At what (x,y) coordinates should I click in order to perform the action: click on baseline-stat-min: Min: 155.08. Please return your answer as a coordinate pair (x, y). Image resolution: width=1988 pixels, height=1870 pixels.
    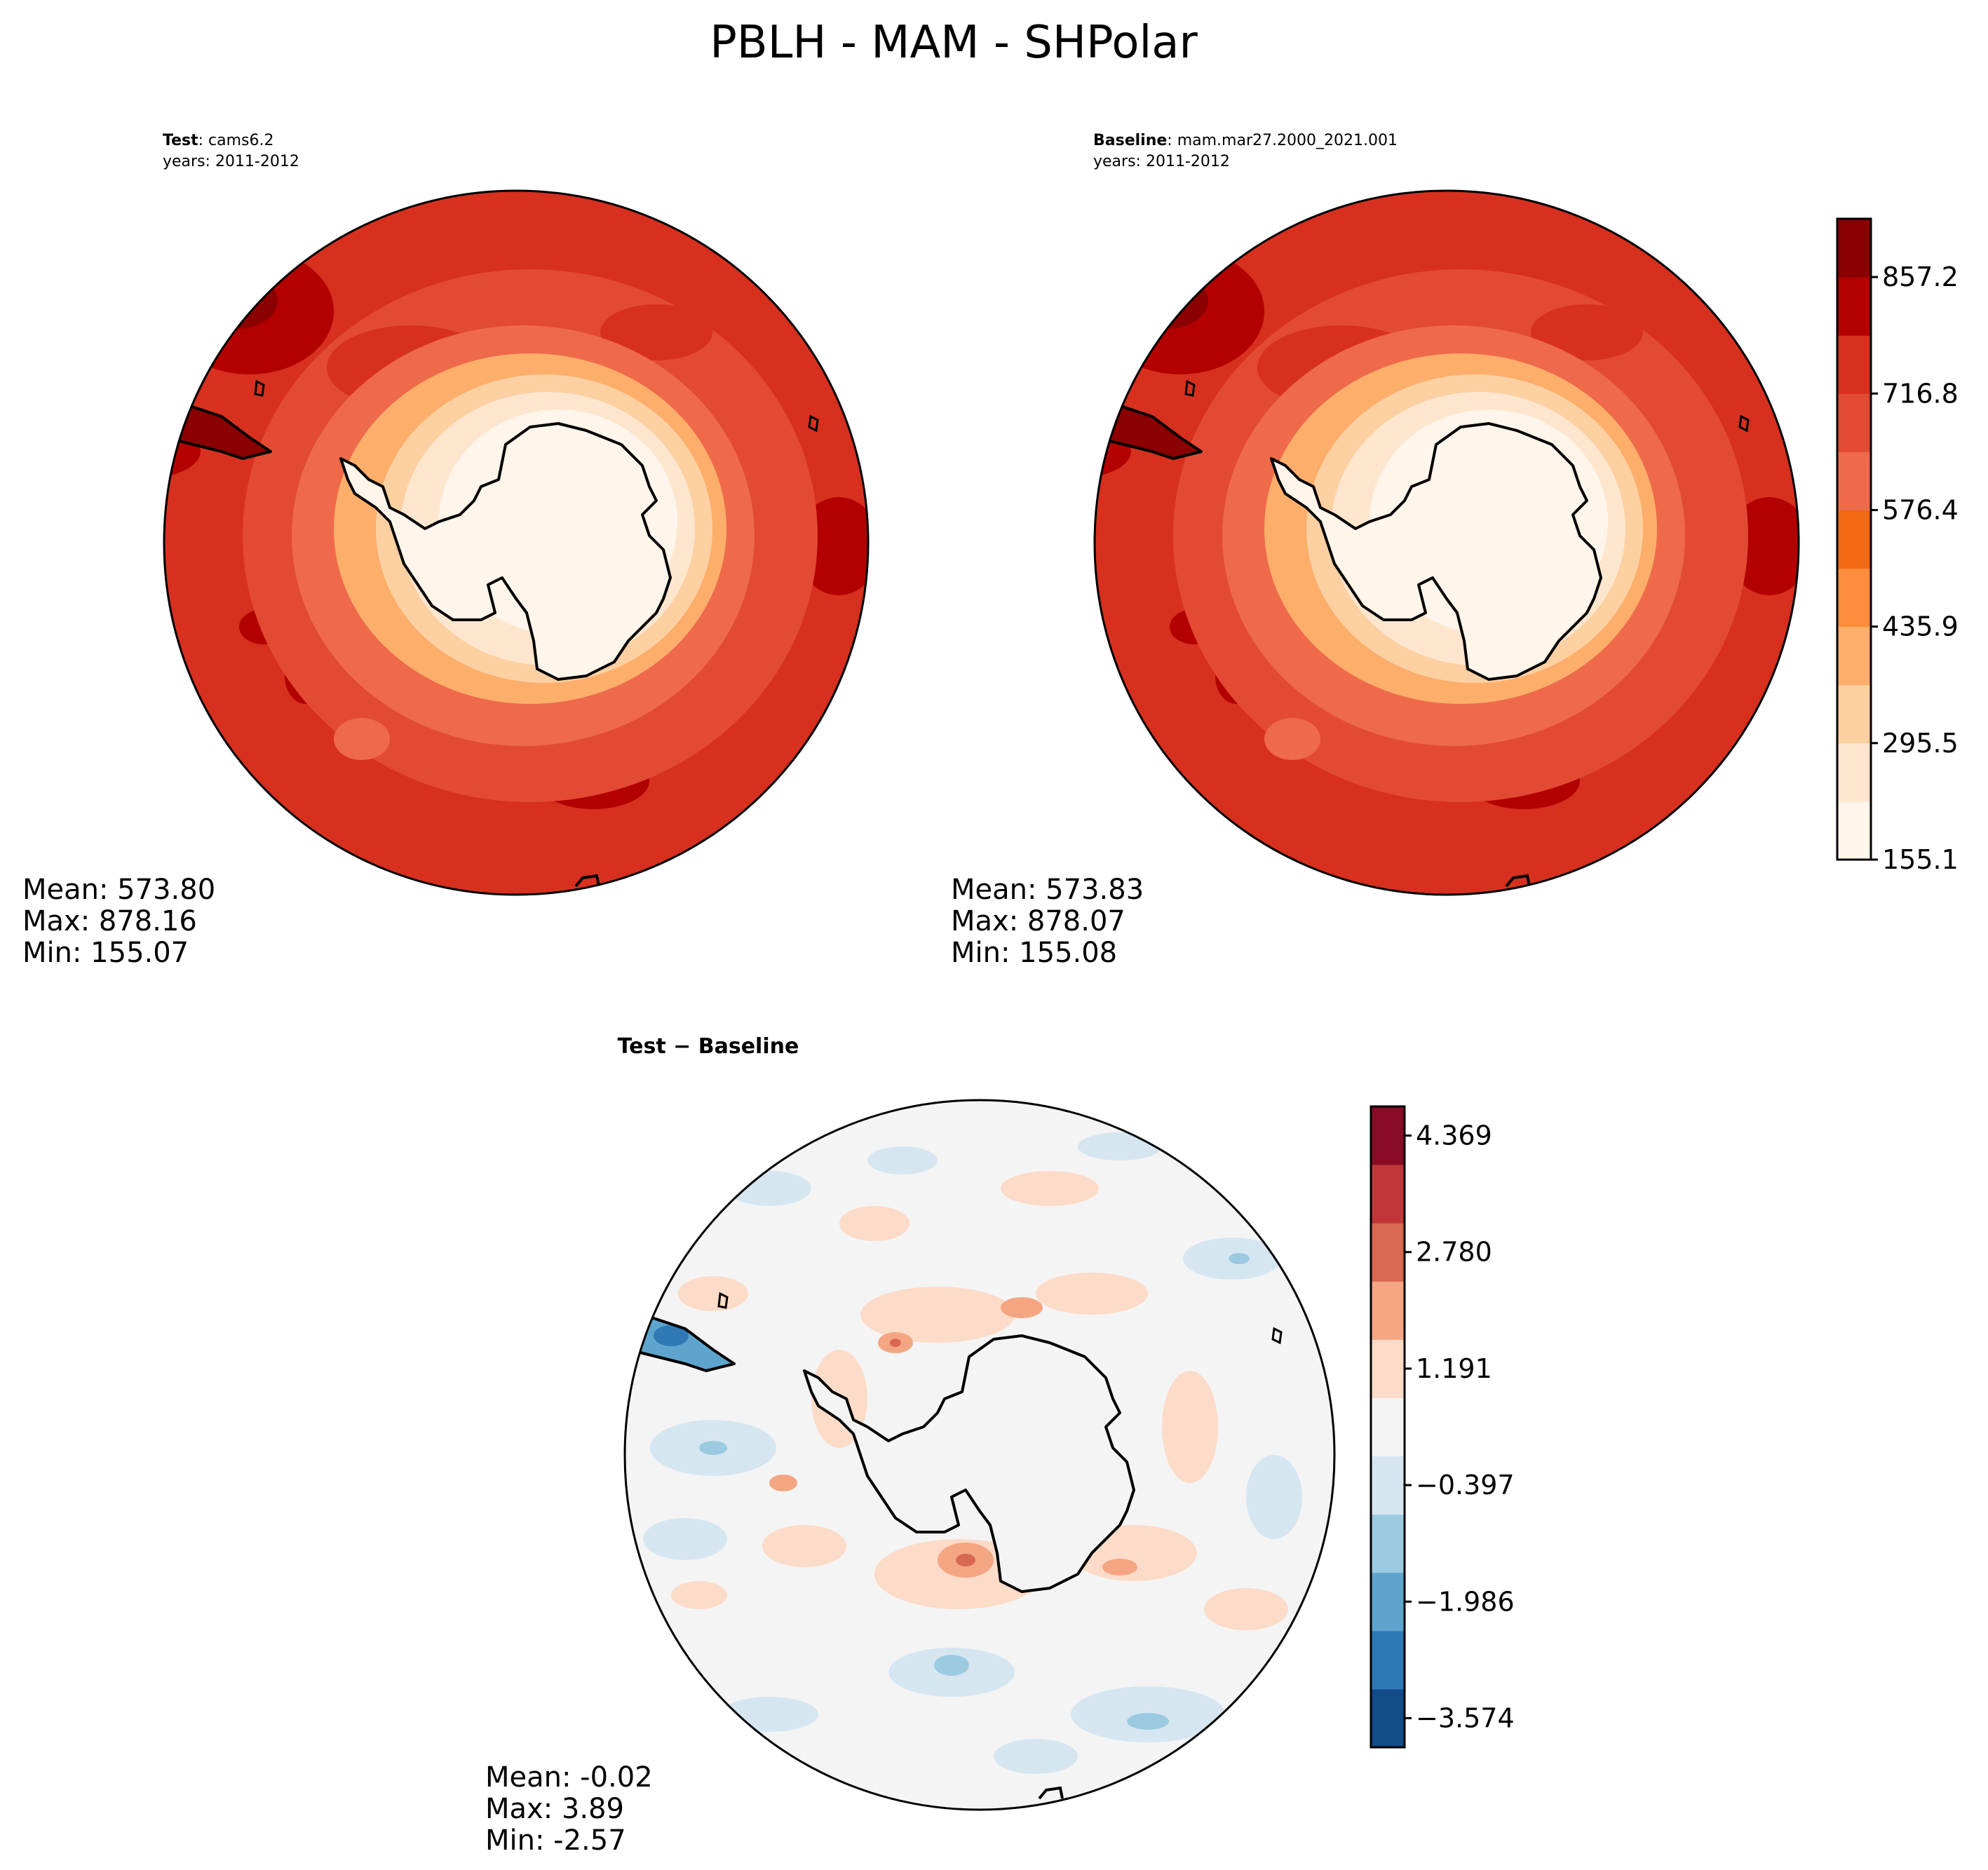
    Looking at the image, I should click on (1034, 953).